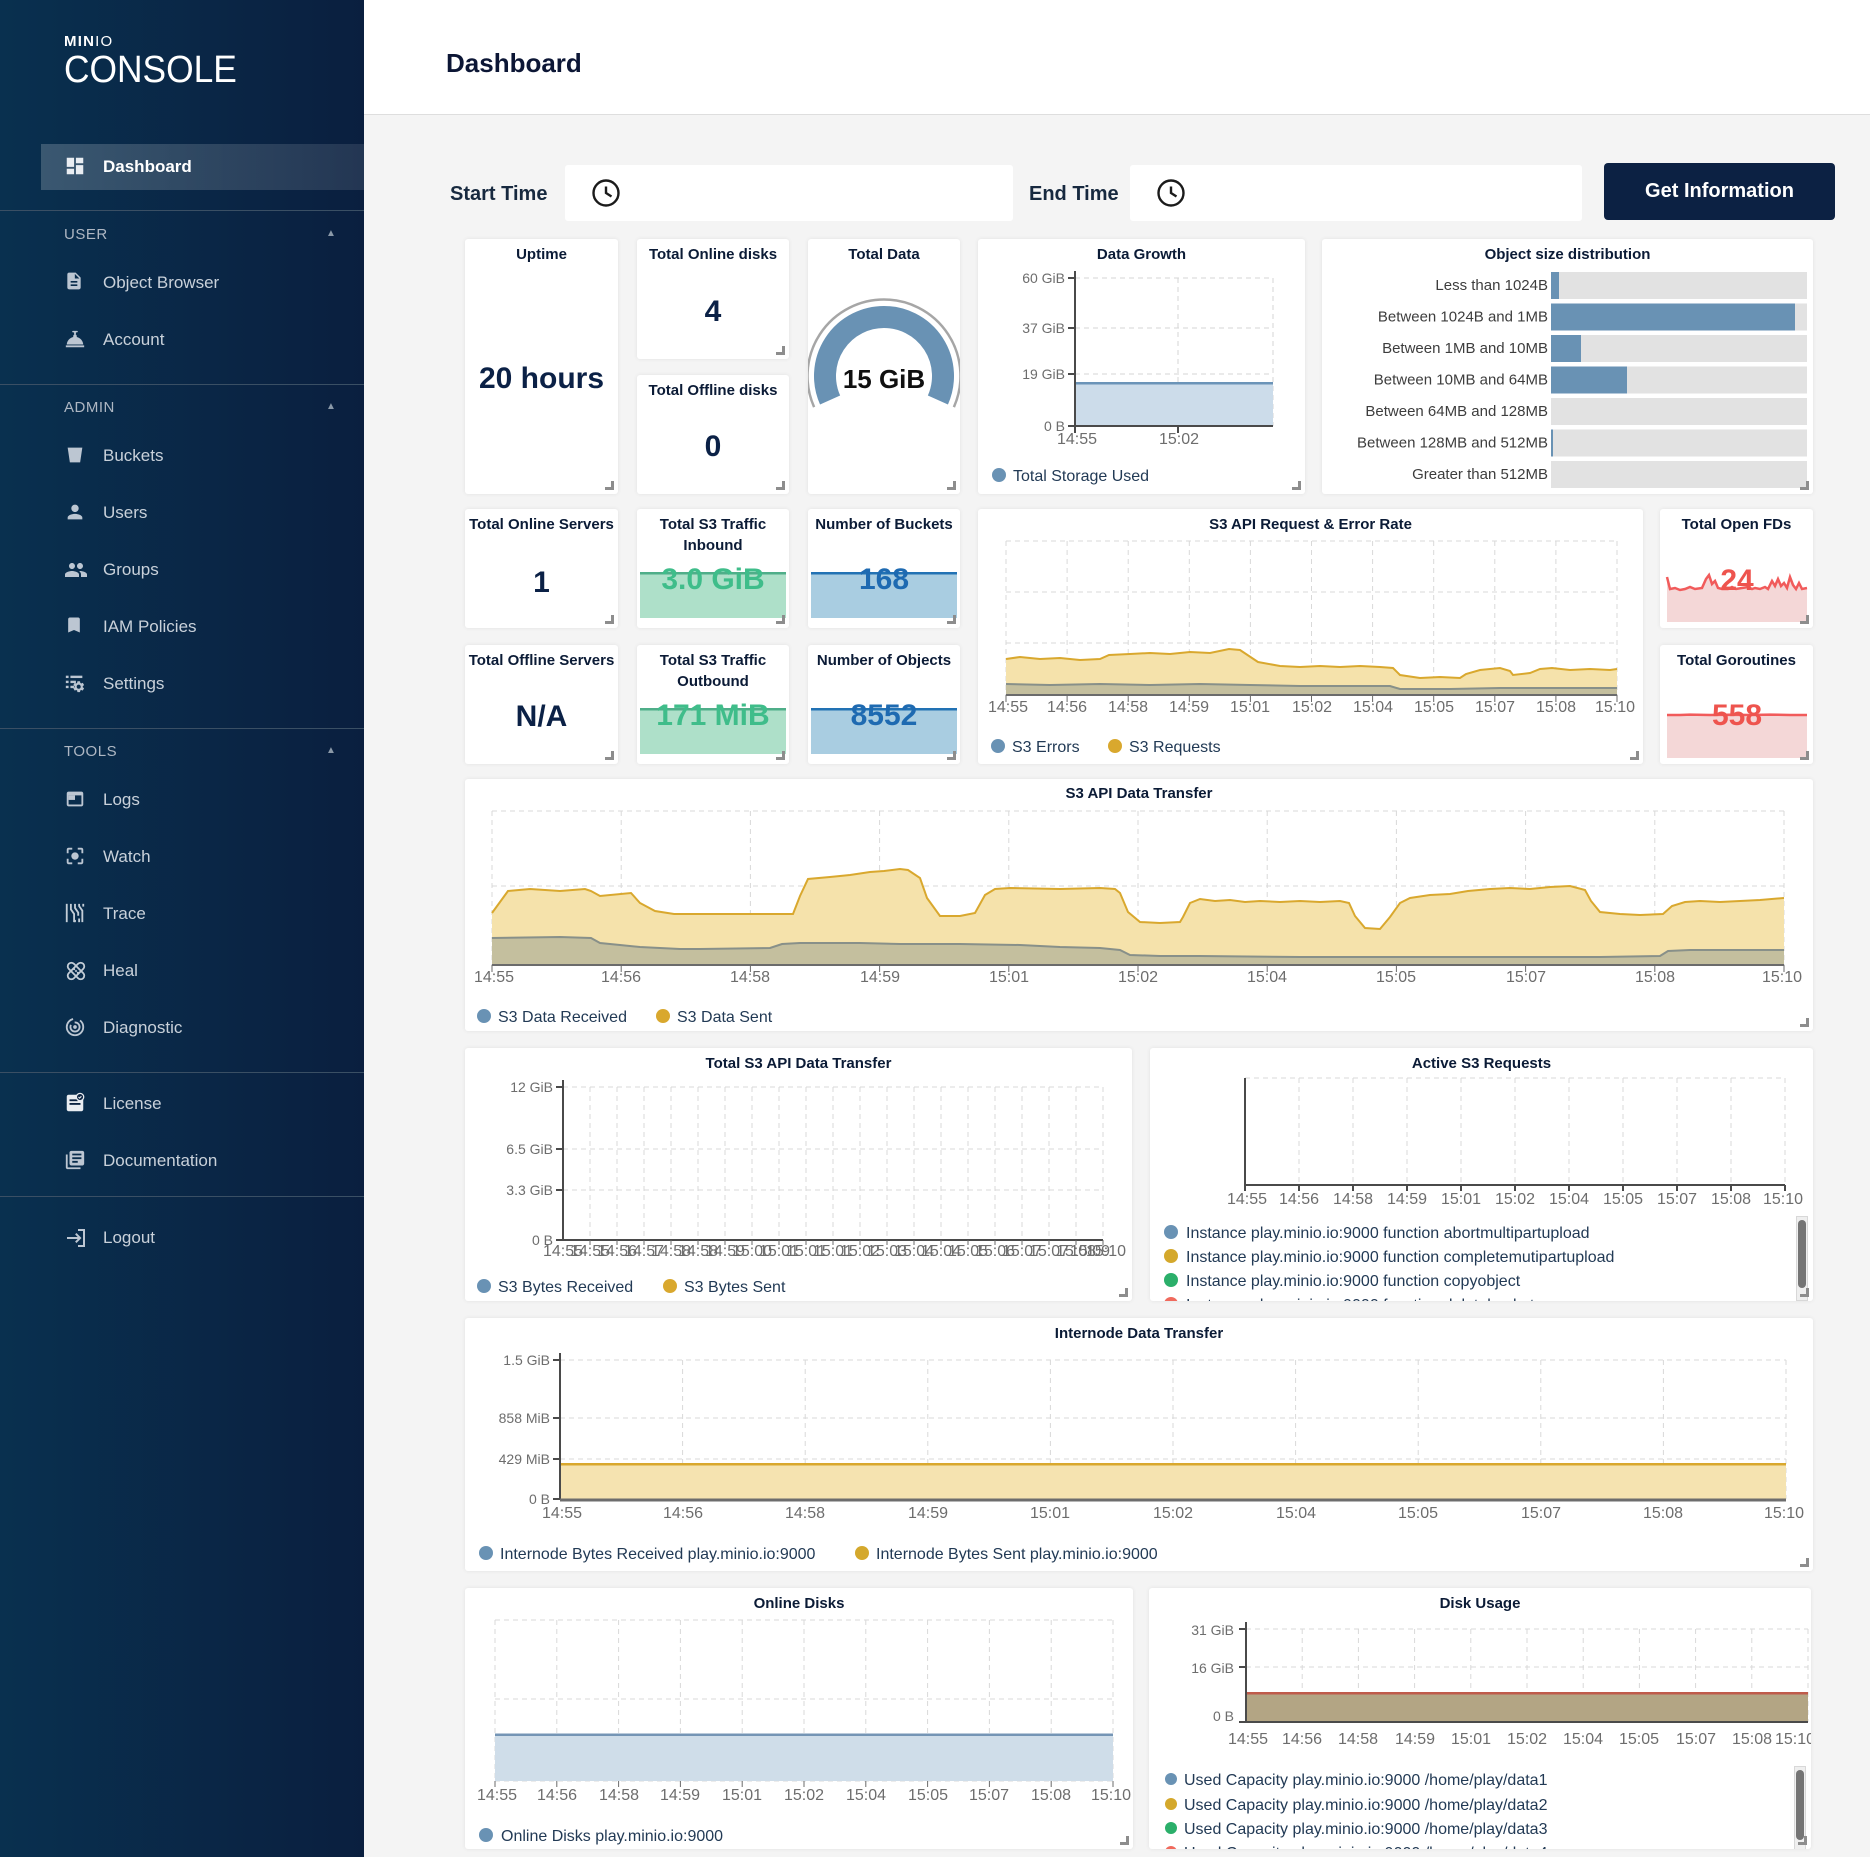 The width and height of the screenshot is (1870, 1857). I want to click on svg-text: S3 Bytes Received, so click(565, 1287).